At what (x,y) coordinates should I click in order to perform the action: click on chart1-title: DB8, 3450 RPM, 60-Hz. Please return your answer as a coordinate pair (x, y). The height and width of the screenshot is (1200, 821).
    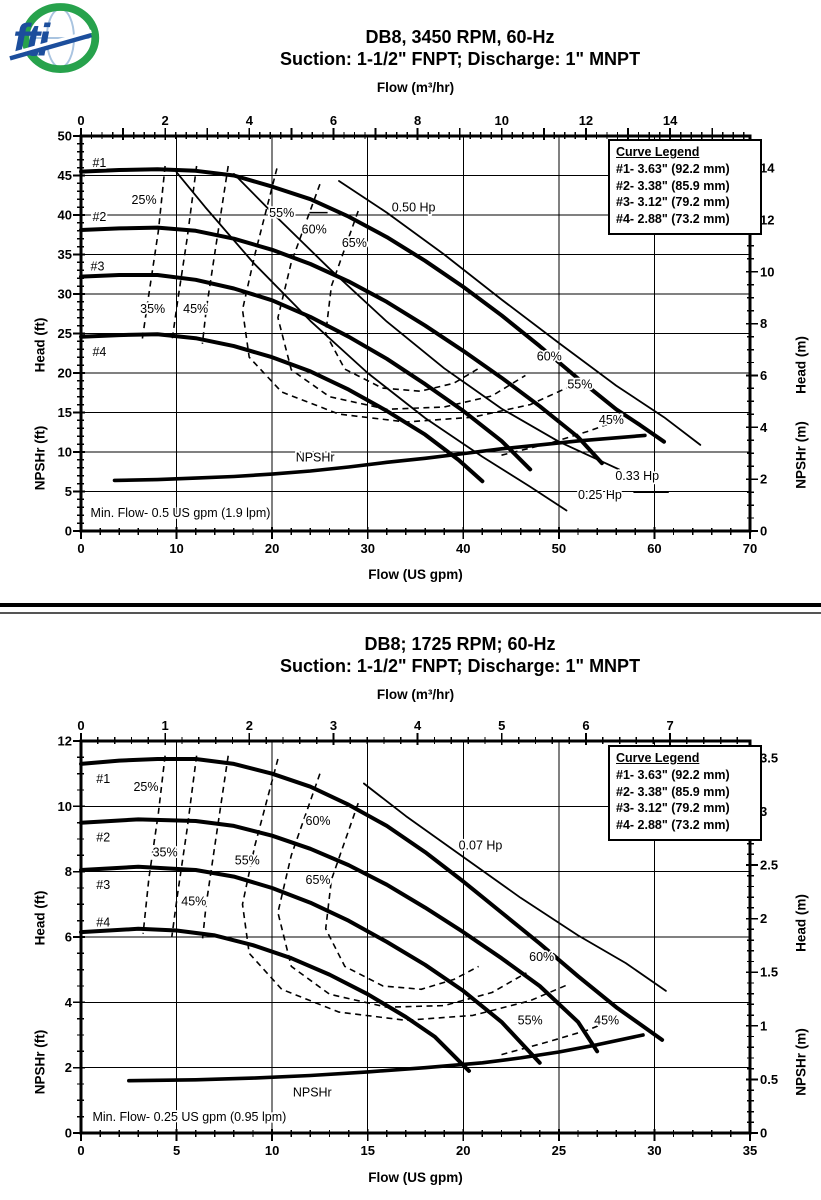
    Looking at the image, I should click on (460, 37).